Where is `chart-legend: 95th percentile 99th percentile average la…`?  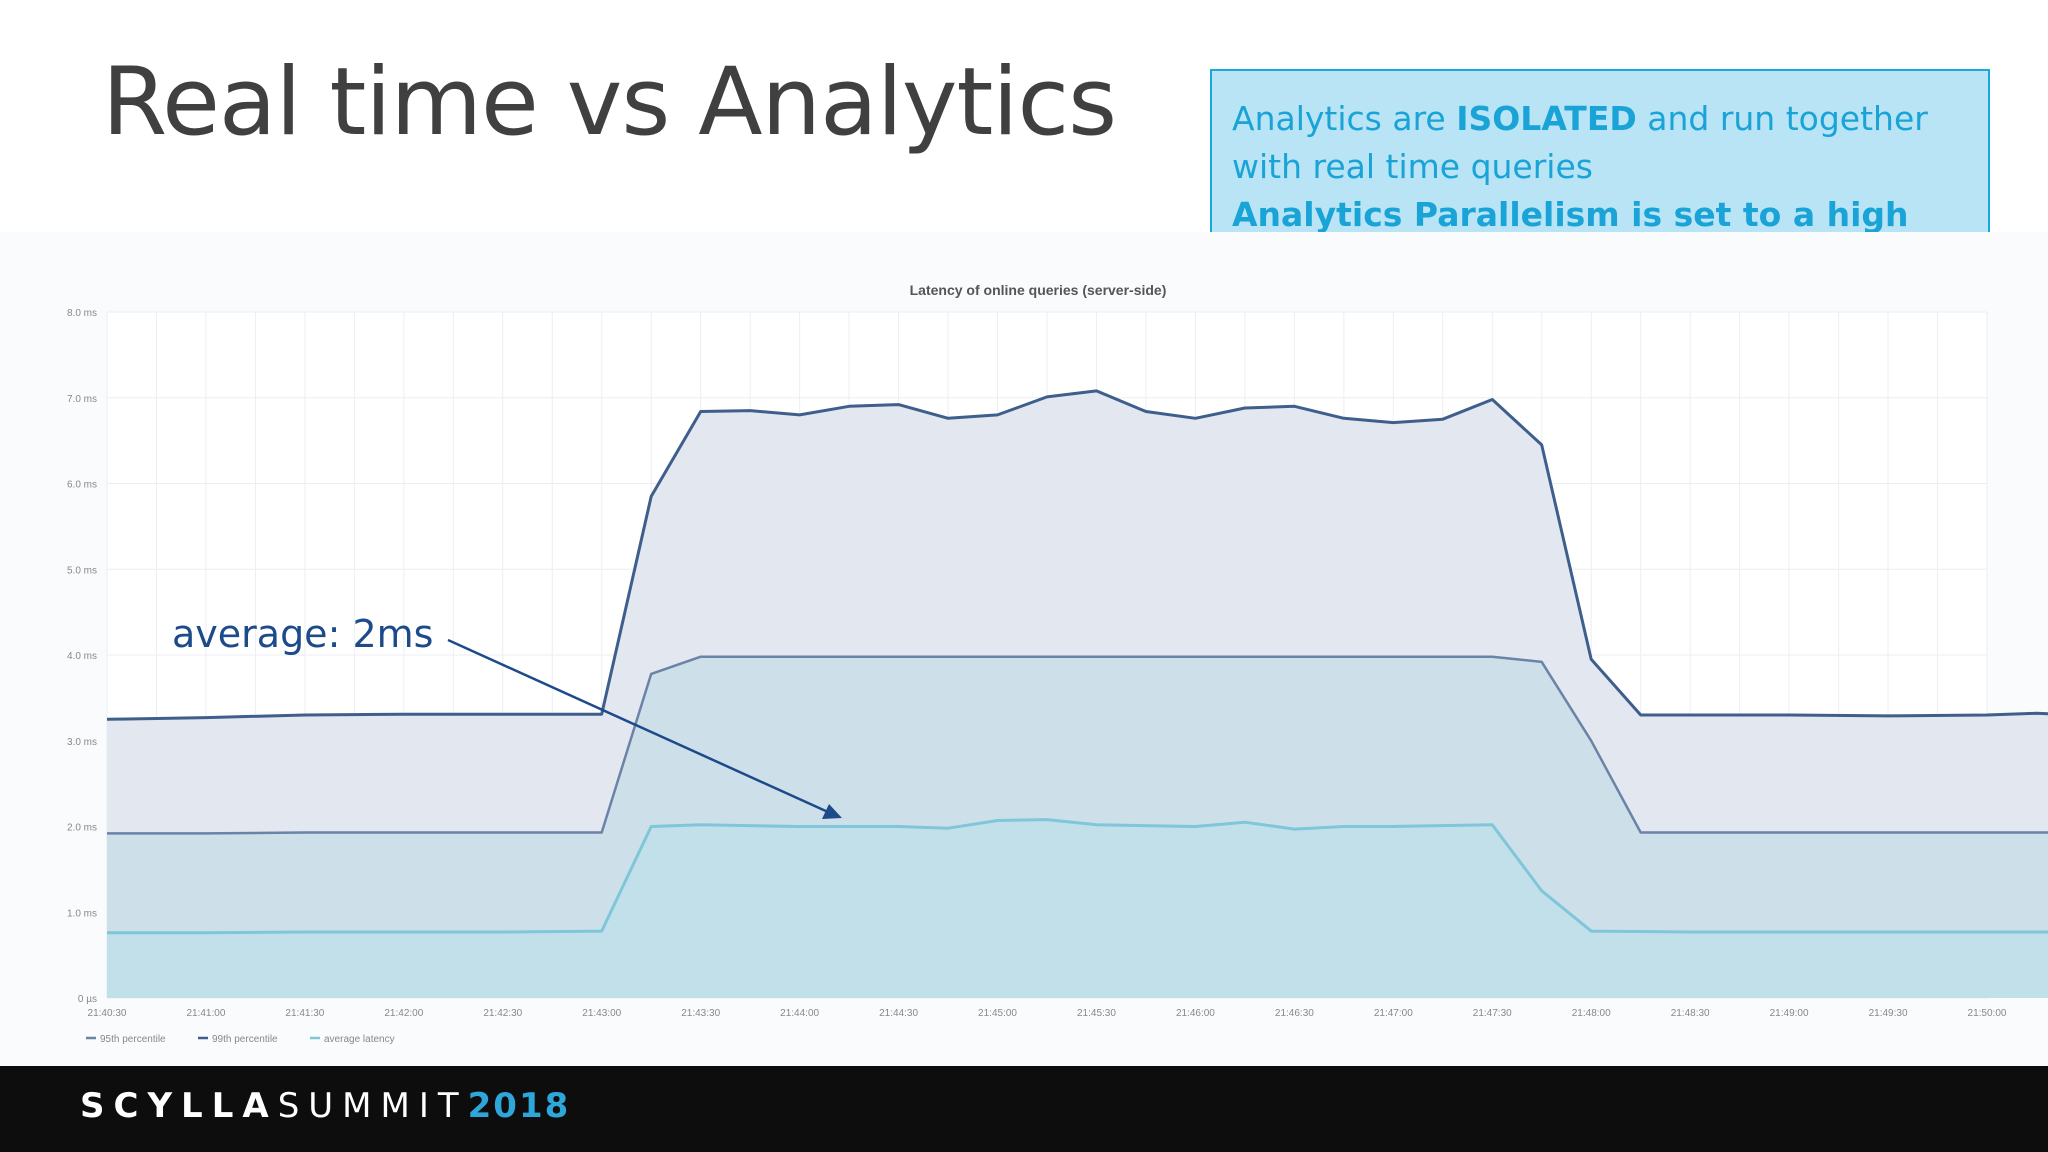
chart-legend: 95th percentile 99th percentile average la… is located at coordinates (240, 1039).